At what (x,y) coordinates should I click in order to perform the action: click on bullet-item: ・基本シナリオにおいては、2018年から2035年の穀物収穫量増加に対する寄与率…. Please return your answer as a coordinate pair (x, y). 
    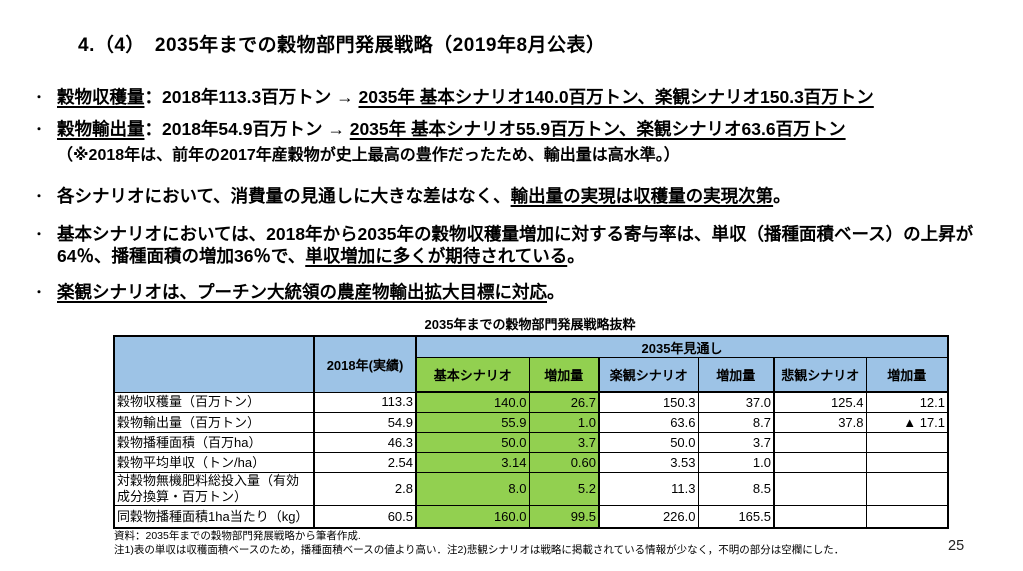
    Looking at the image, I should click on (513, 245).